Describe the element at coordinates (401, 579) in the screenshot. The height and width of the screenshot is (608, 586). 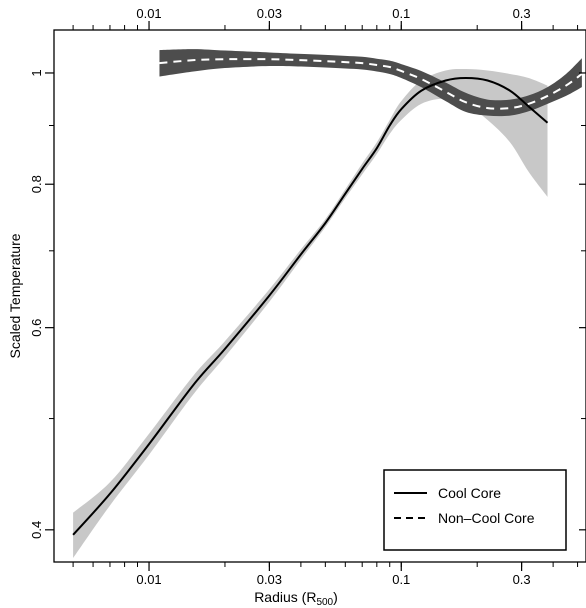
I see `x-tick-label: 0.1` at that location.